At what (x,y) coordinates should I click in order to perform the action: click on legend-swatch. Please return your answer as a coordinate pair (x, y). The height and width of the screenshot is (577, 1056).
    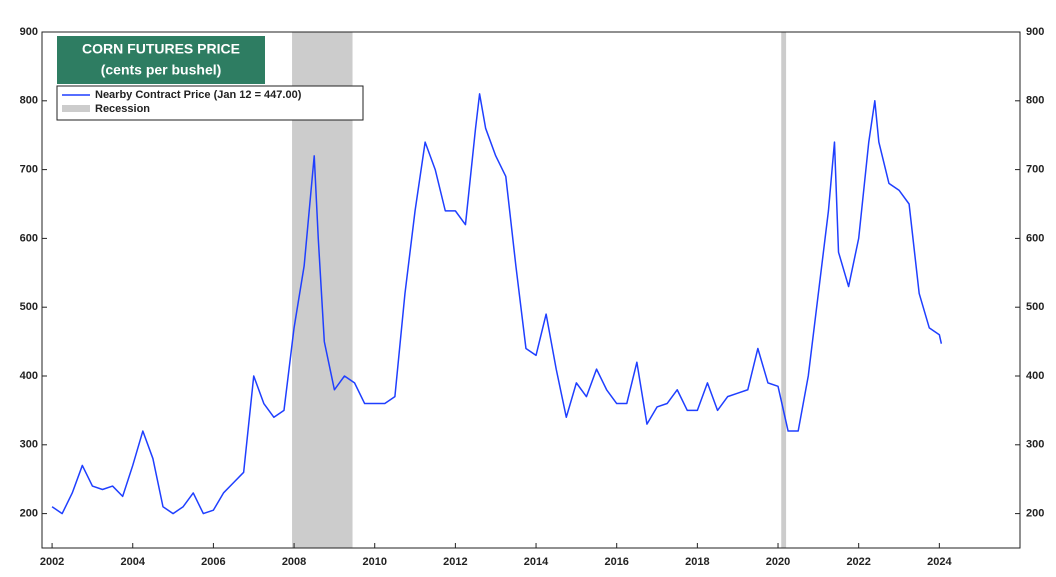
    Looking at the image, I should click on (76, 108).